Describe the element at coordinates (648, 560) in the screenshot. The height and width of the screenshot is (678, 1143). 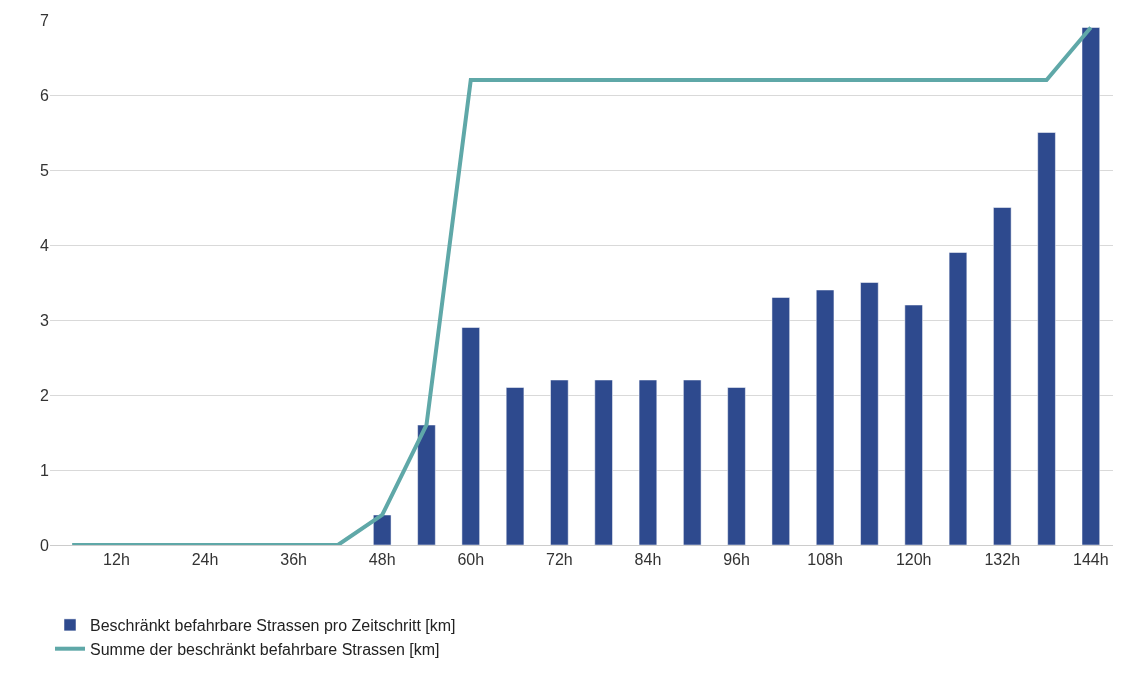
I see `x-tick-label: 84h` at that location.